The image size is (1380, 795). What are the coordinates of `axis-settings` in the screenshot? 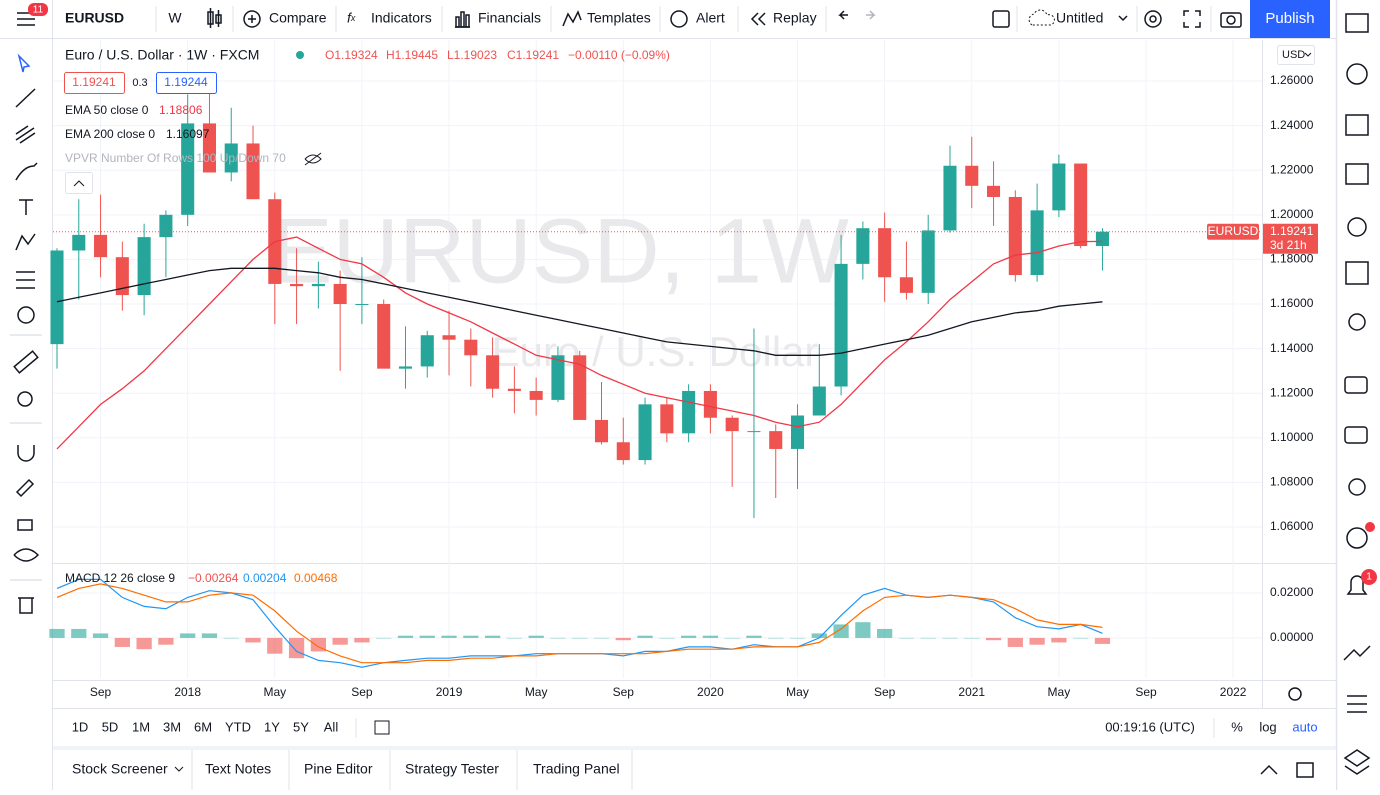 It's located at (1295, 694).